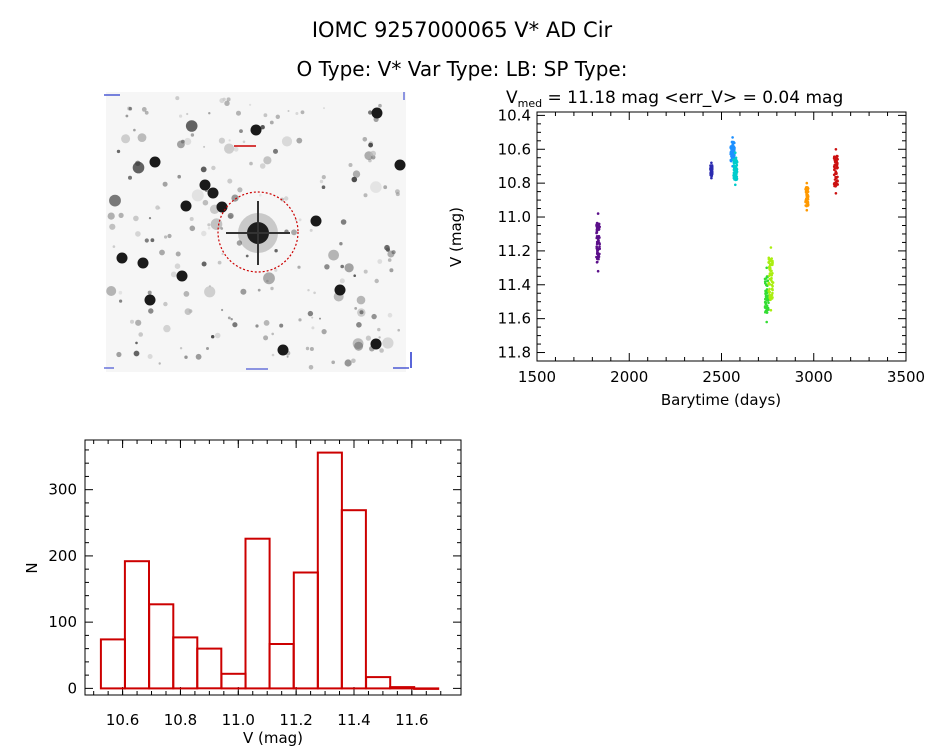  Describe the element at coordinates (514, 183) in the screenshot. I see `lc-ytick-label: 10.8` at that location.